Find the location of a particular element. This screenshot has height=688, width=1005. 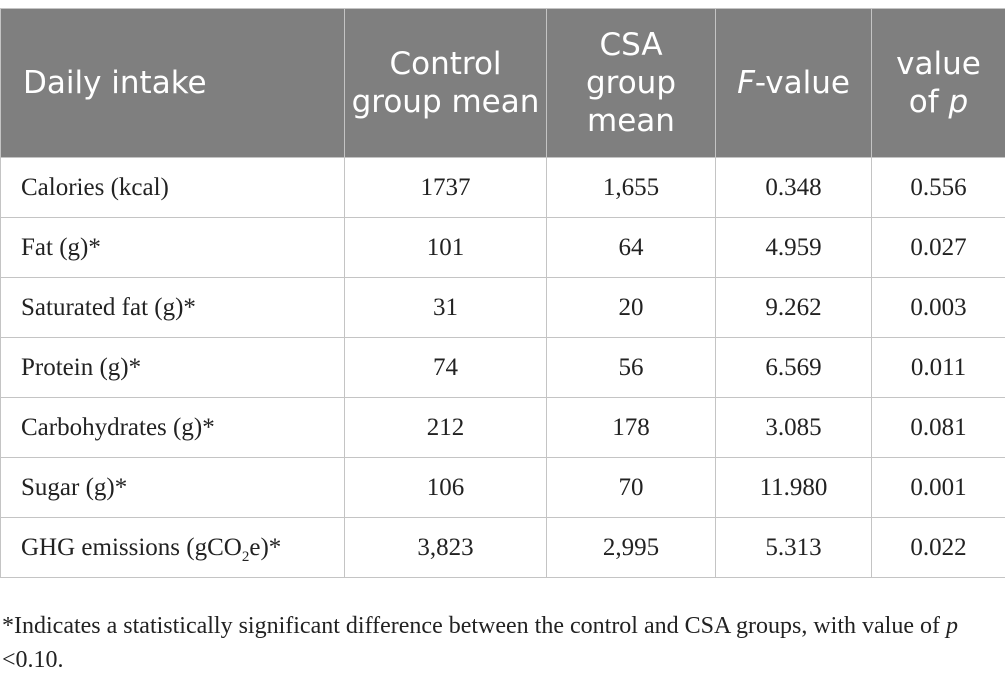

row-label: GHG emissions (gCO2e)* is located at coordinates (172, 547).